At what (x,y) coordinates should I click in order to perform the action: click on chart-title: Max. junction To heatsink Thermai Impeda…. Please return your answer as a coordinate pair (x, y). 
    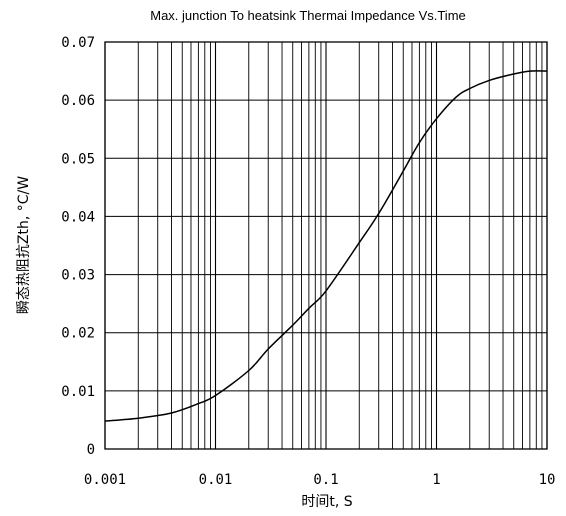
    Looking at the image, I should click on (308, 15).